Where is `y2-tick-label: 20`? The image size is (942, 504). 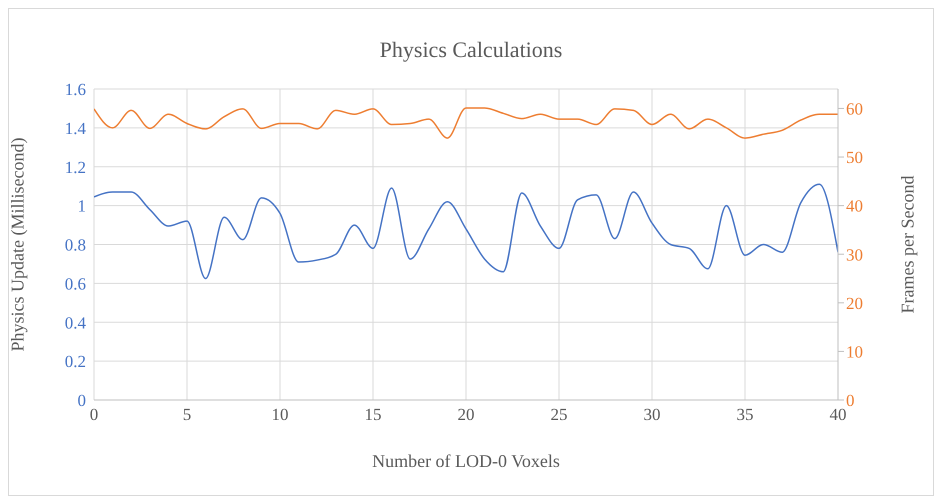 y2-tick-label: 20 is located at coordinates (854, 303).